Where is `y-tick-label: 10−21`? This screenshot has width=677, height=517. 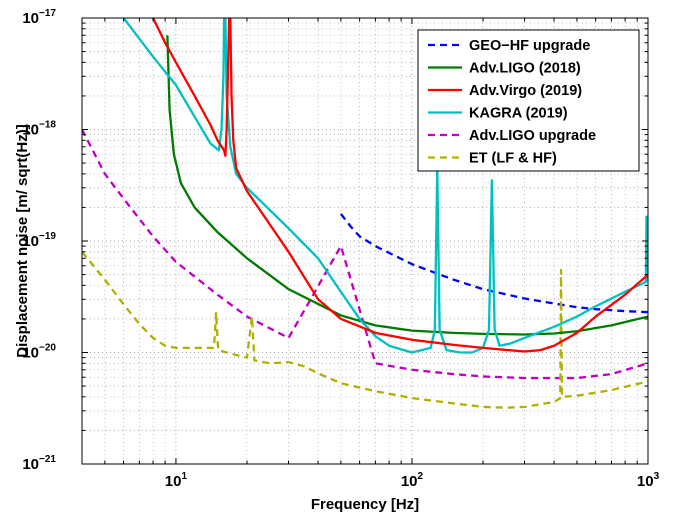 y-tick-label: 10−21 is located at coordinates (39, 463).